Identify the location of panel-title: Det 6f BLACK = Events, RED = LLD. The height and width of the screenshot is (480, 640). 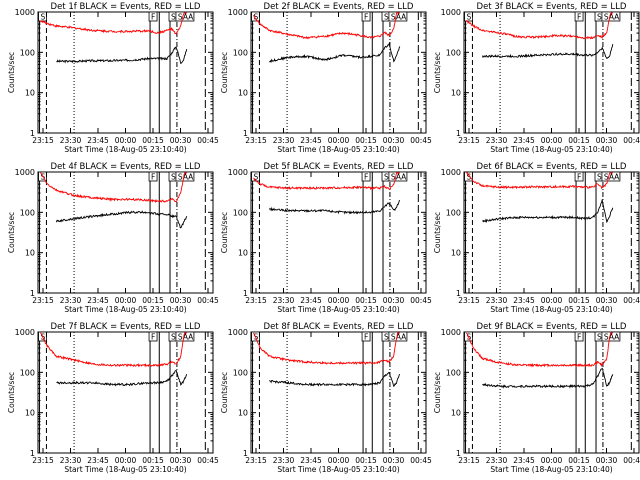
(552, 167).